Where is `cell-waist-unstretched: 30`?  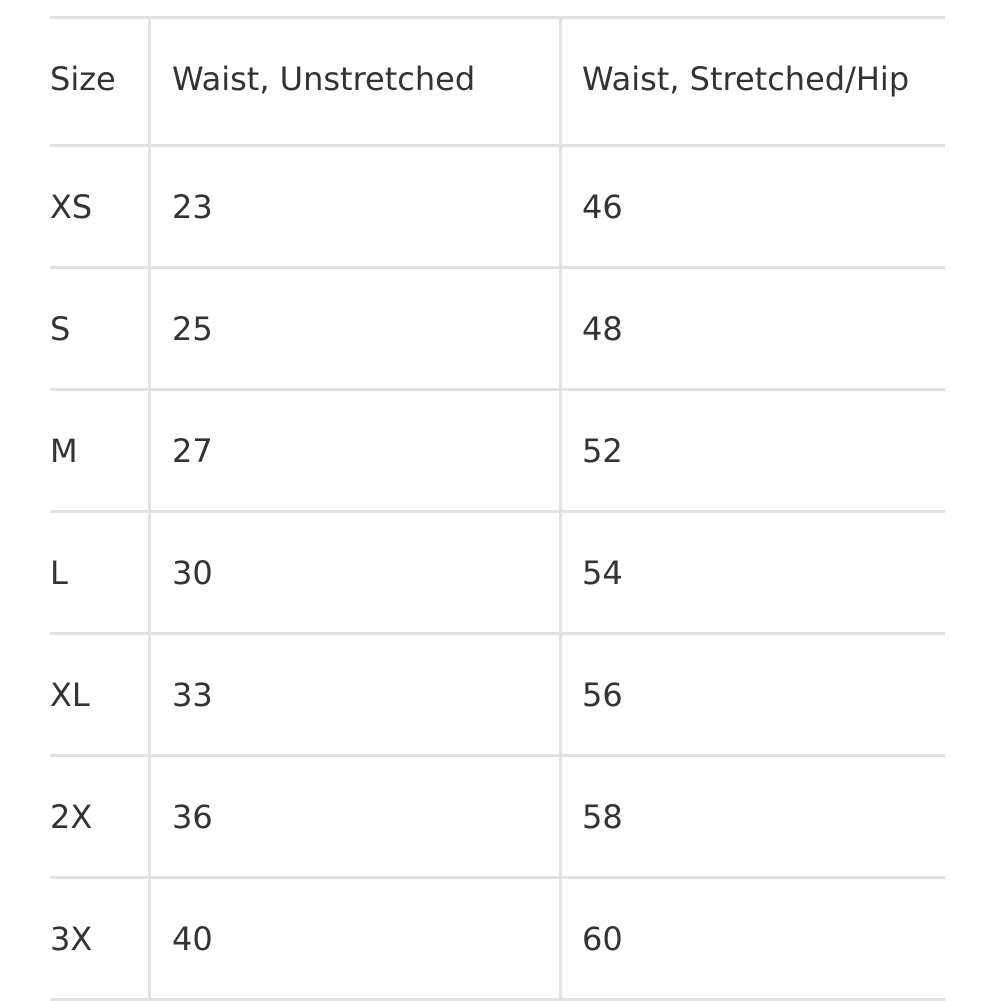 cell-waist-unstretched: 30 is located at coordinates (354, 572).